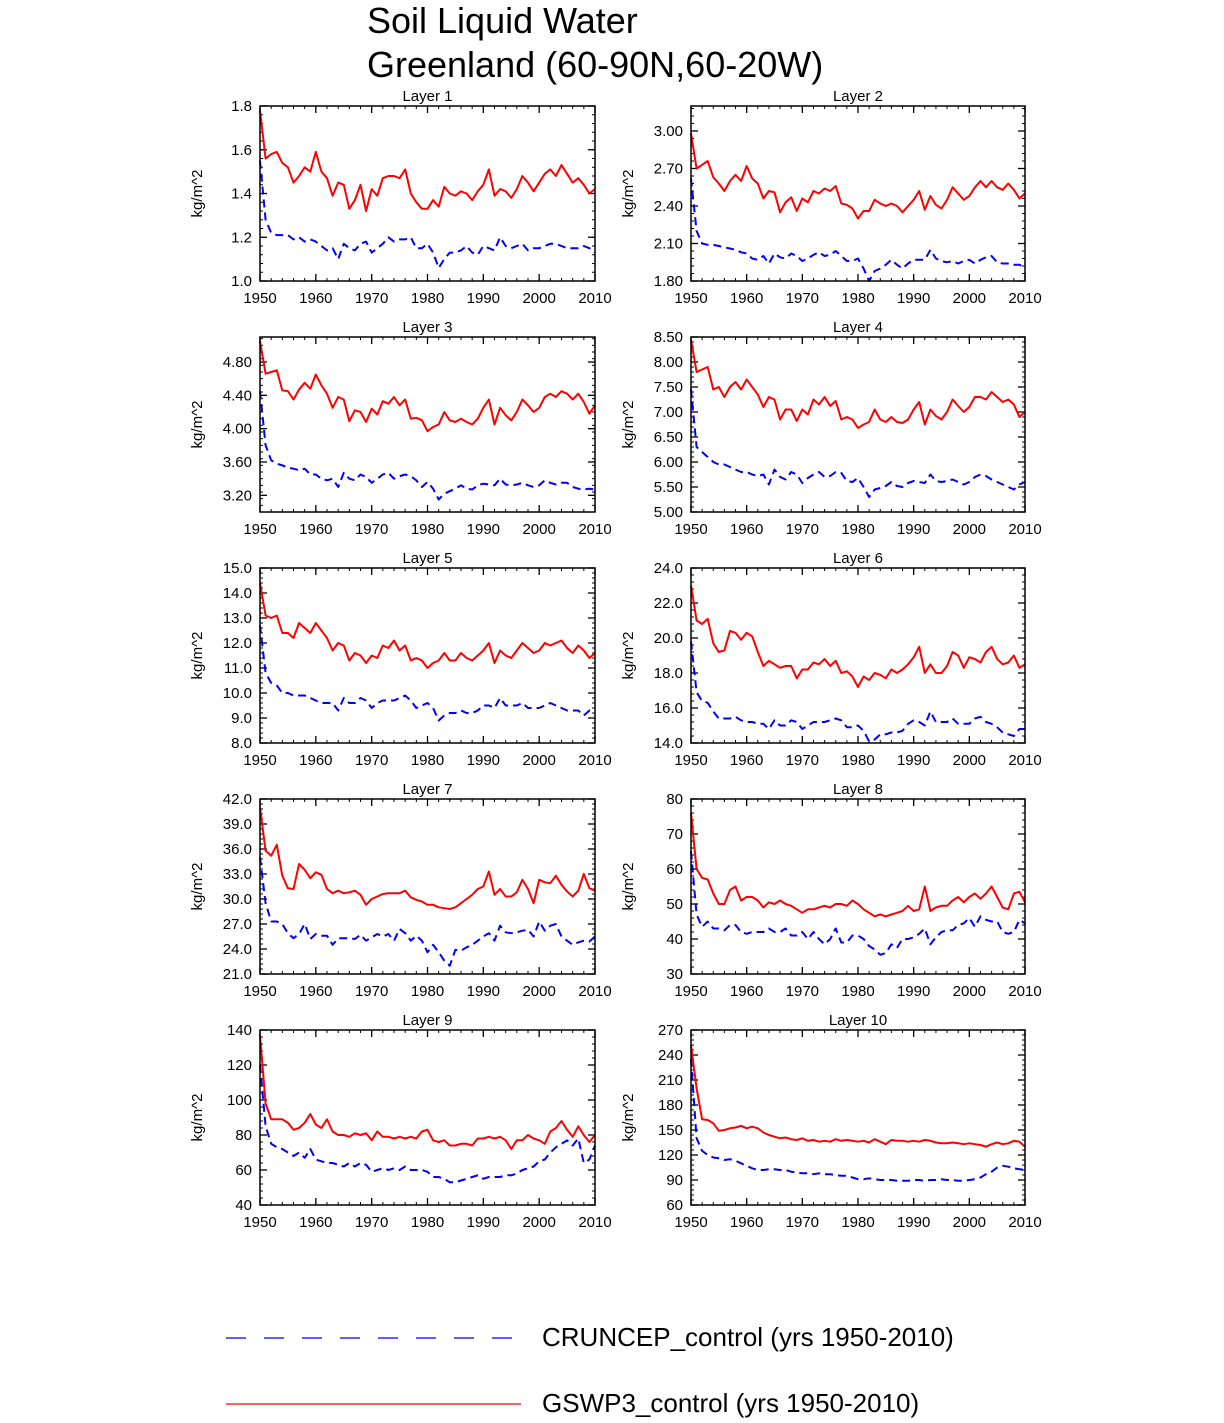 Image resolution: width=1224 pixels, height=1423 pixels. What do you see at coordinates (668, 387) in the screenshot?
I see `y-tick-label: 7.50` at bounding box center [668, 387].